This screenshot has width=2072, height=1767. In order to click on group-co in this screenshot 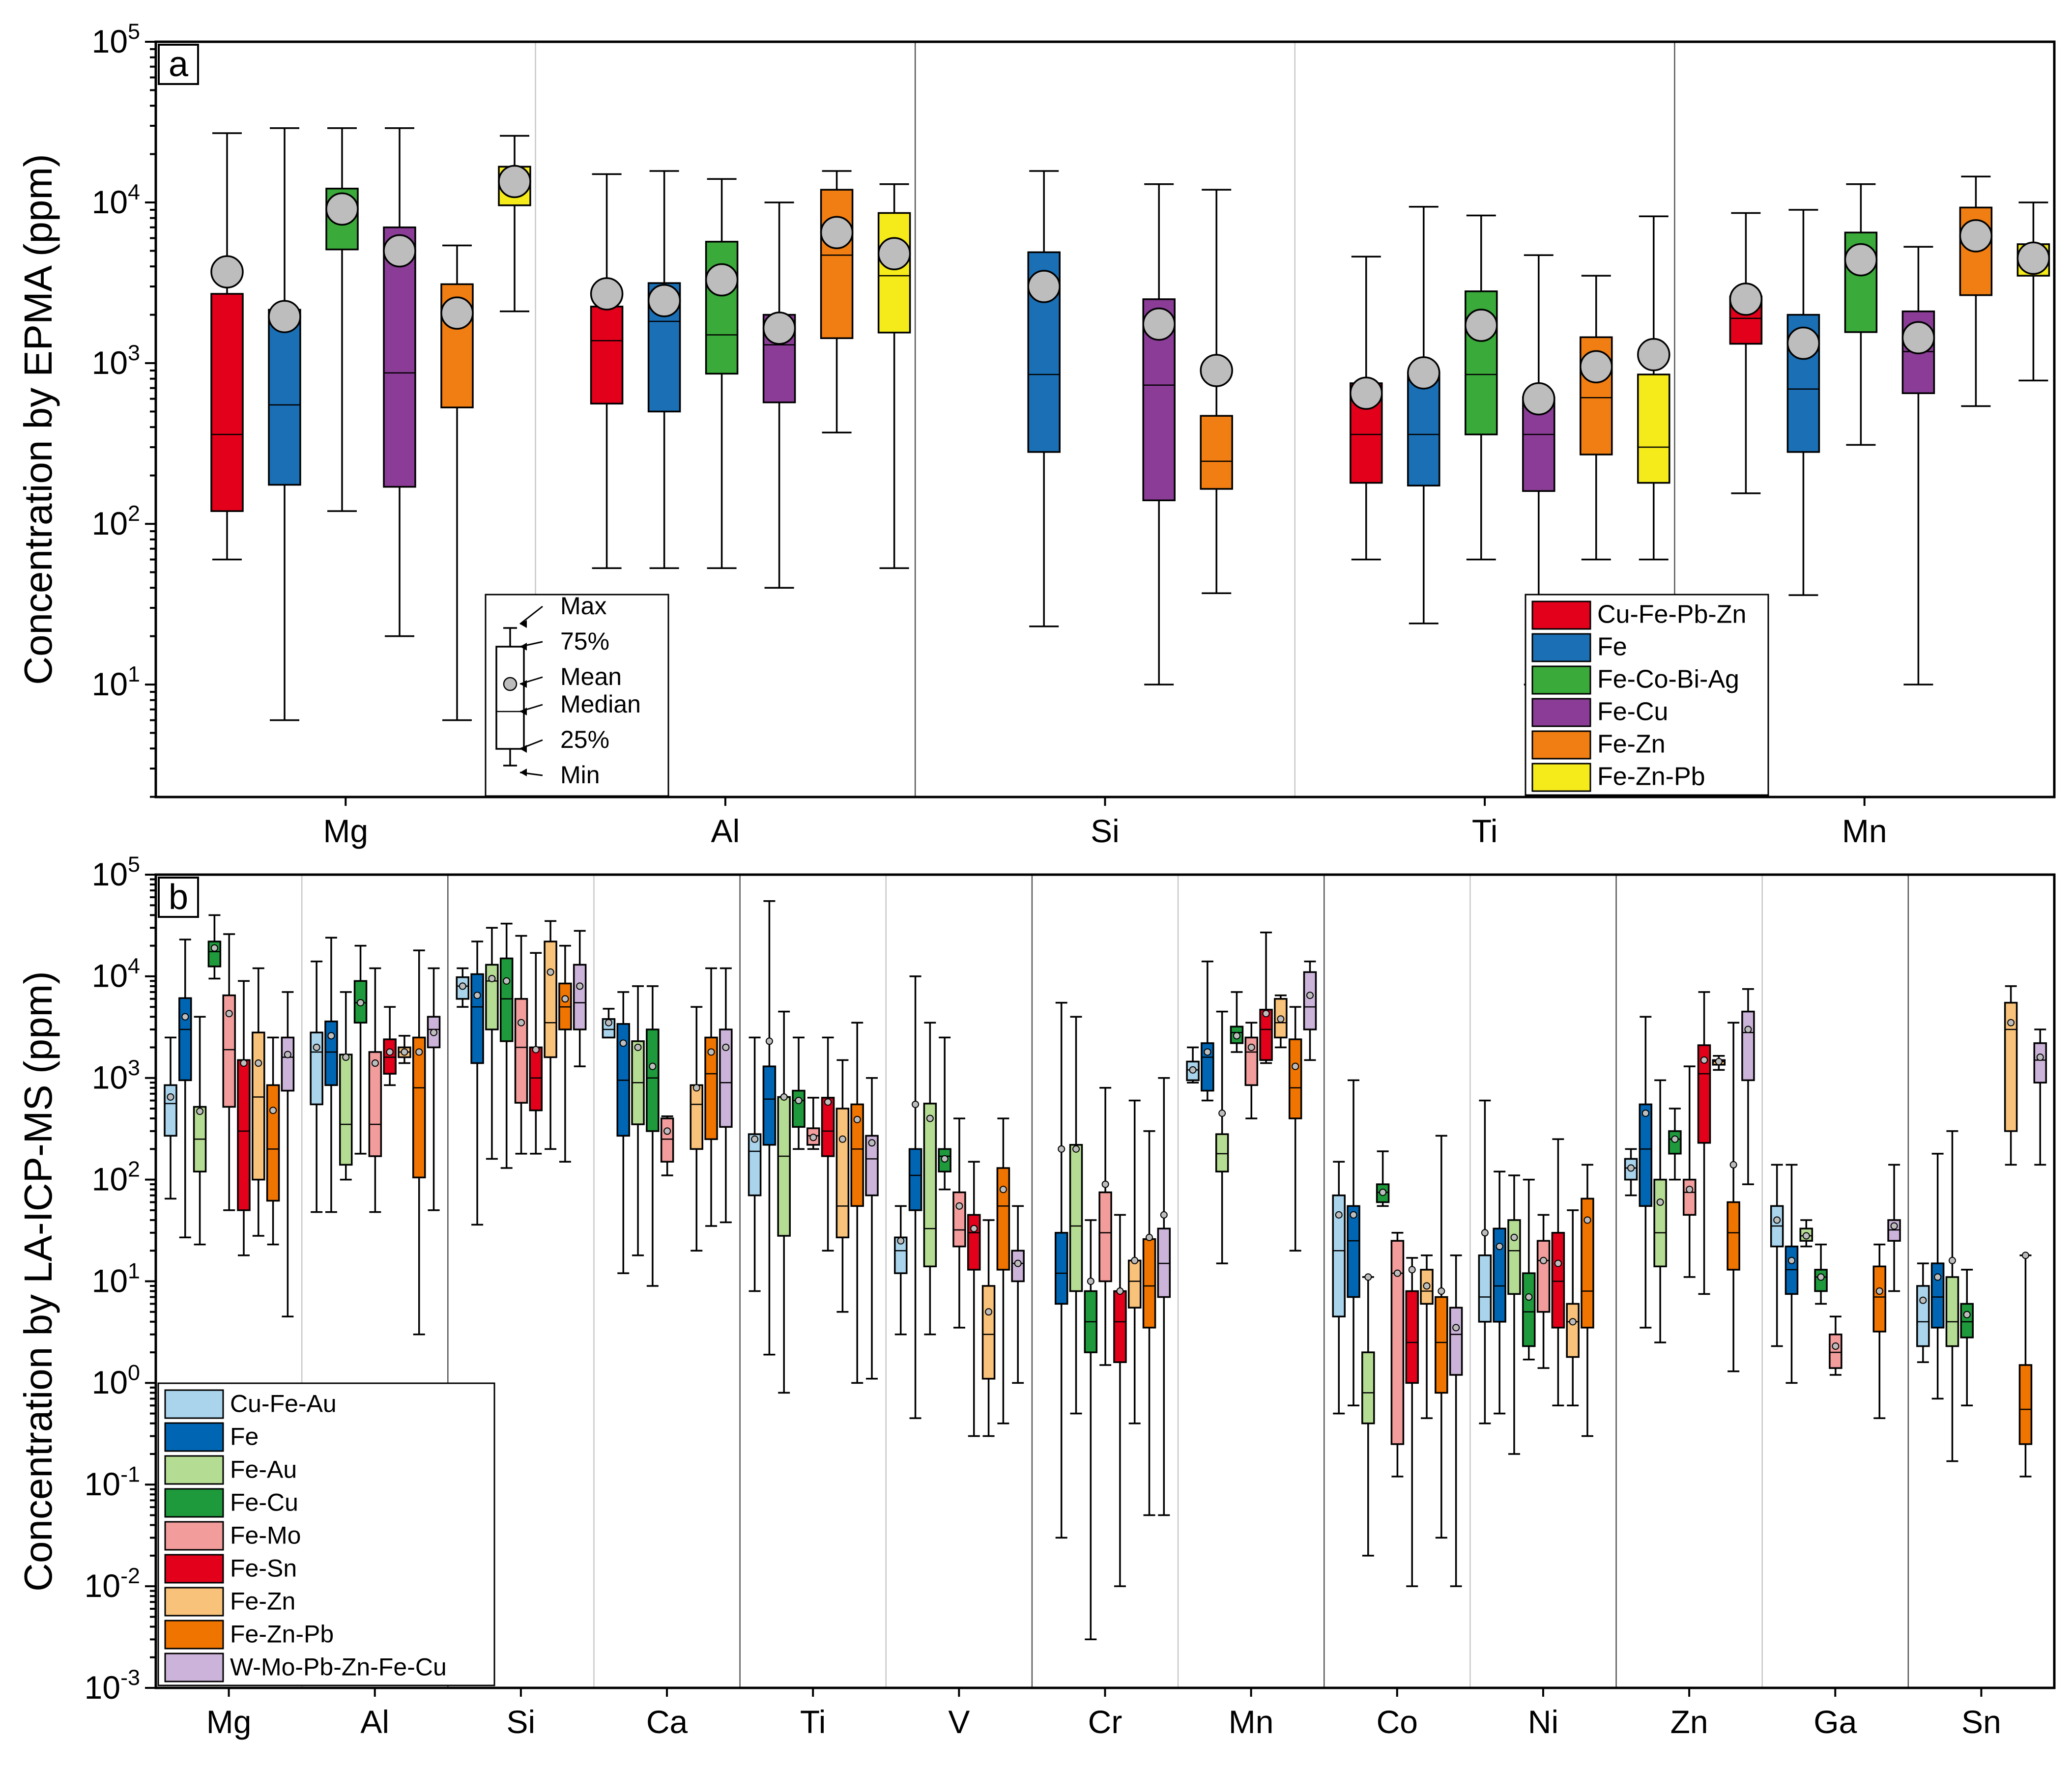, I will do `click(1397, 1333)`.